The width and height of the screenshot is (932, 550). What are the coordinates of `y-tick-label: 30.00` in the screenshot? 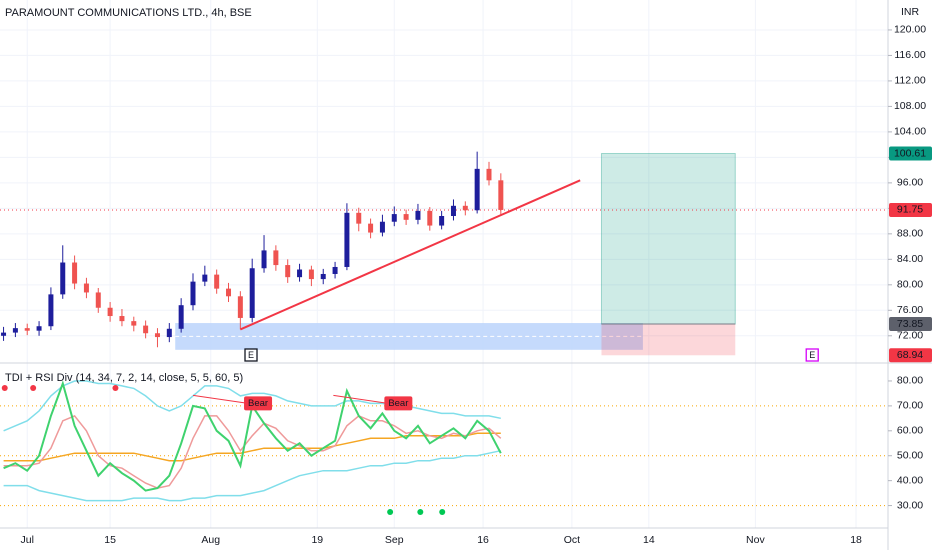 It's located at (910, 505).